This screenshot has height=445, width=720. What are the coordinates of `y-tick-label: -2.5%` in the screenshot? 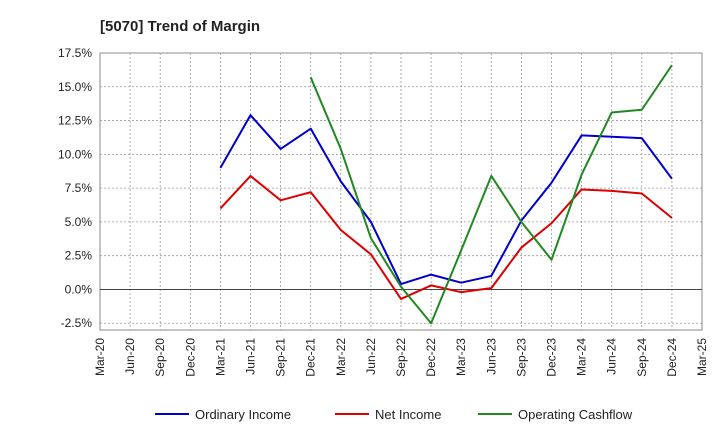 It's located at (77, 323).